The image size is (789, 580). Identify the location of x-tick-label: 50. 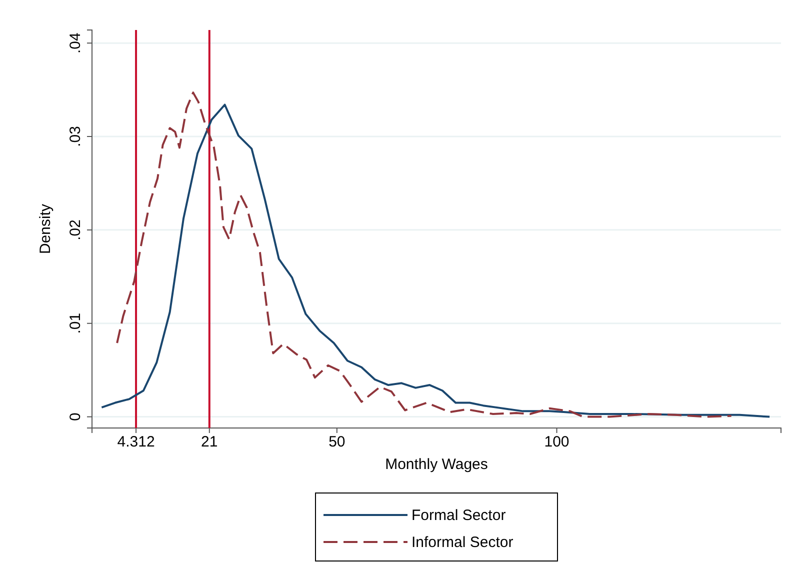
(337, 442).